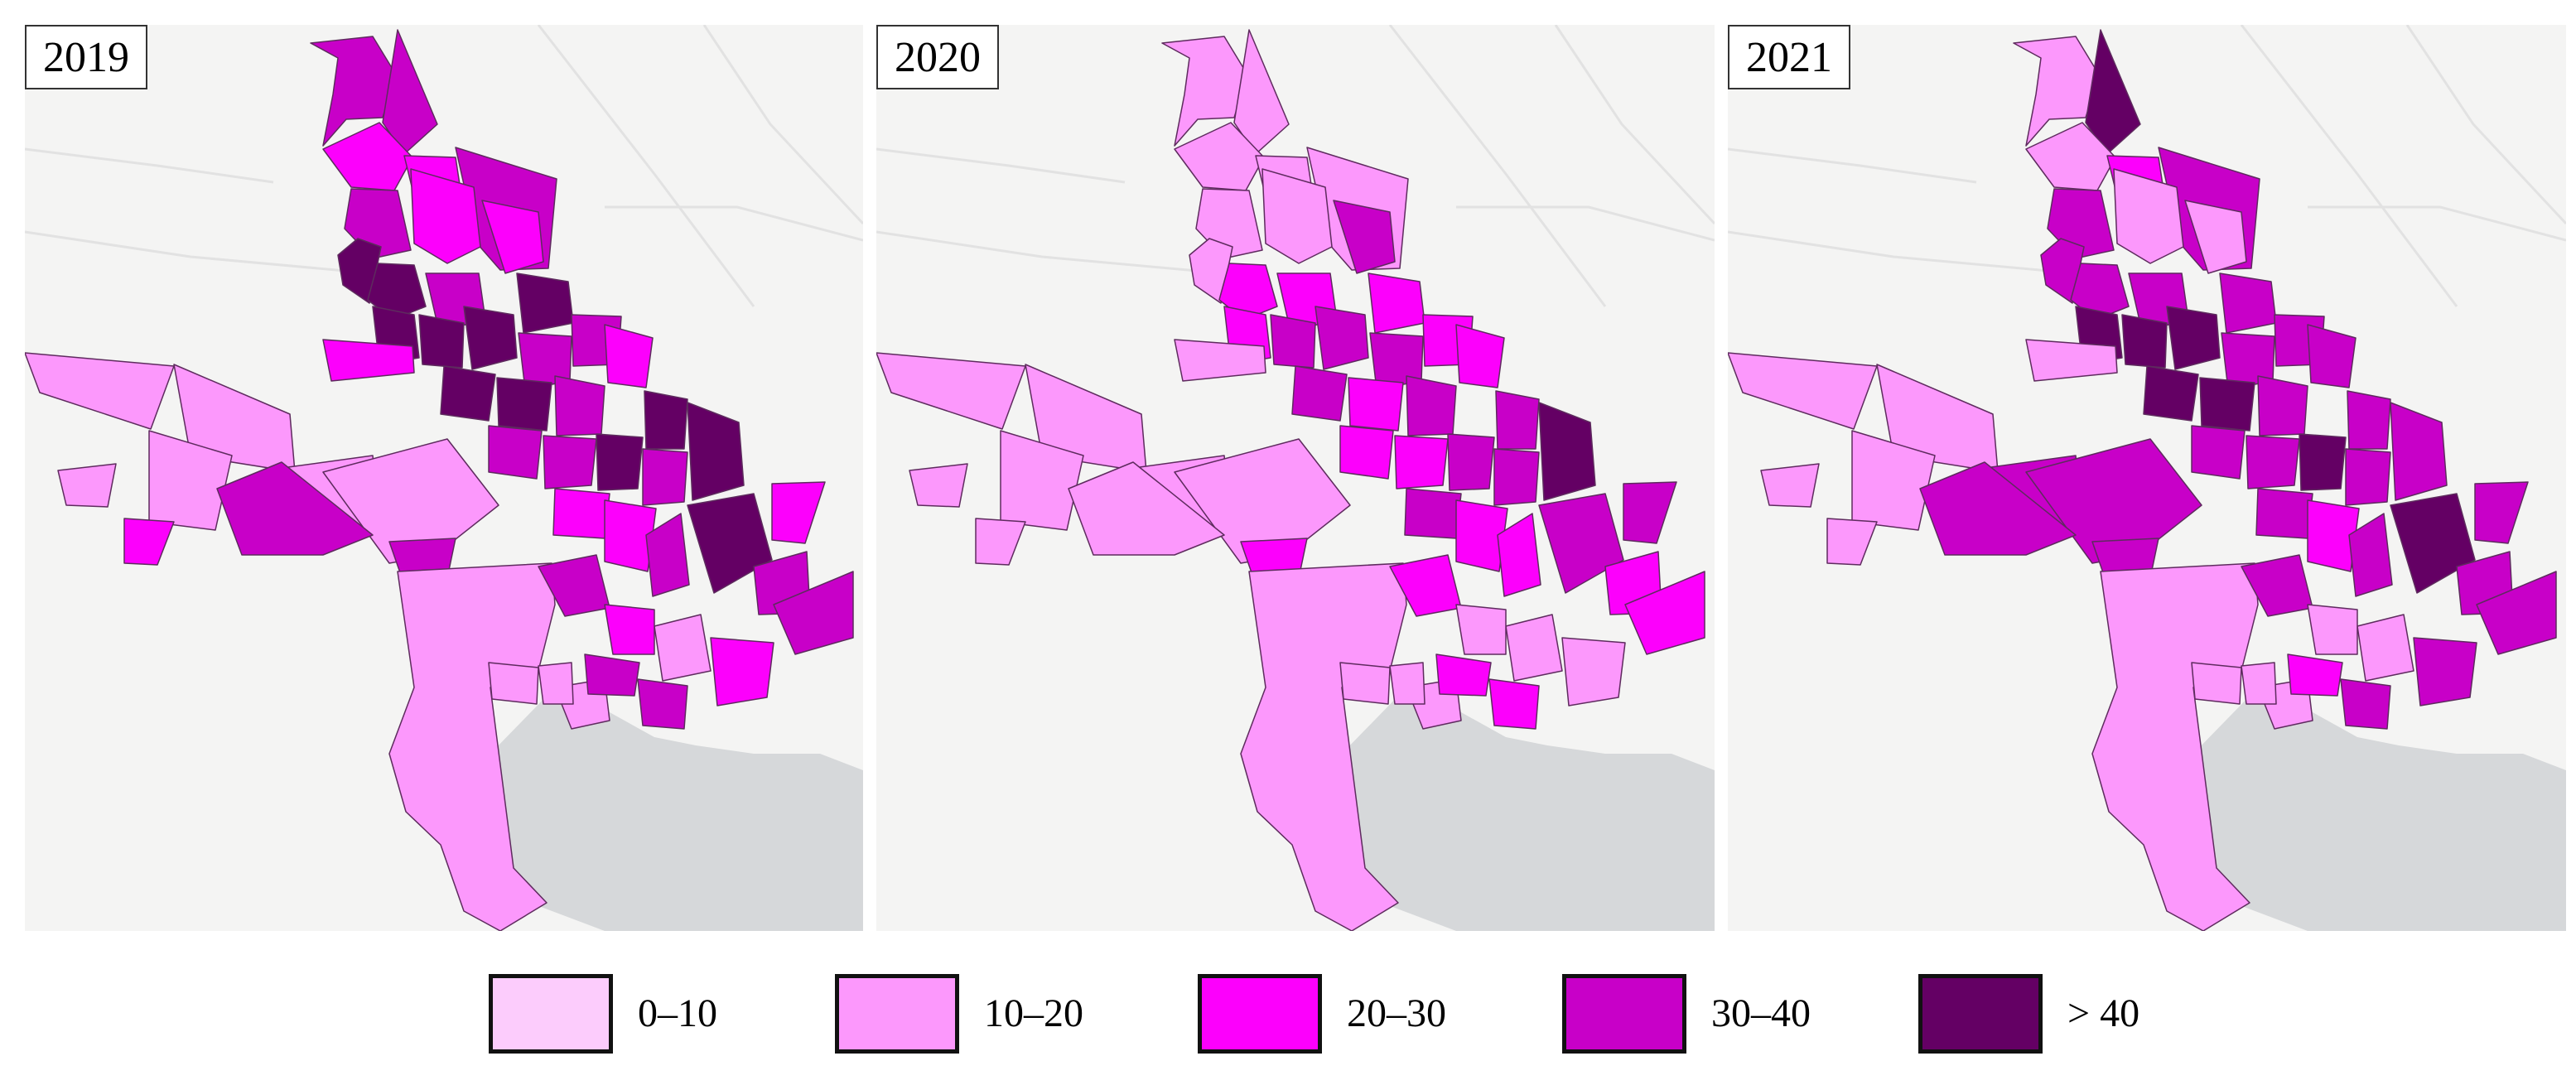  What do you see at coordinates (1396, 1013) in the screenshot?
I see `legend-label: 20–30` at bounding box center [1396, 1013].